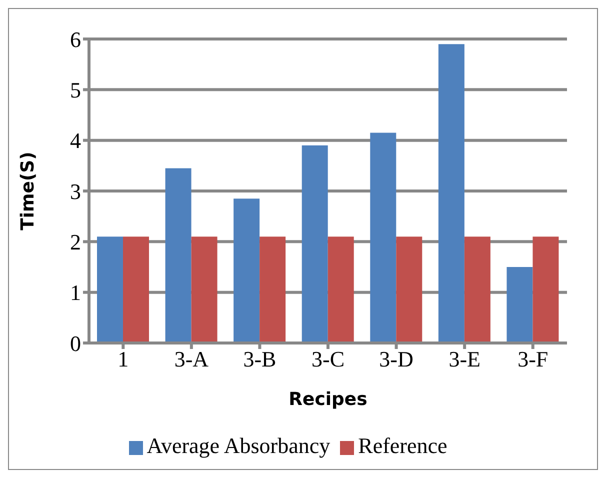 The height and width of the screenshot is (482, 607). Describe the element at coordinates (75, 241) in the screenshot. I see `y-tick-label: 2` at that location.